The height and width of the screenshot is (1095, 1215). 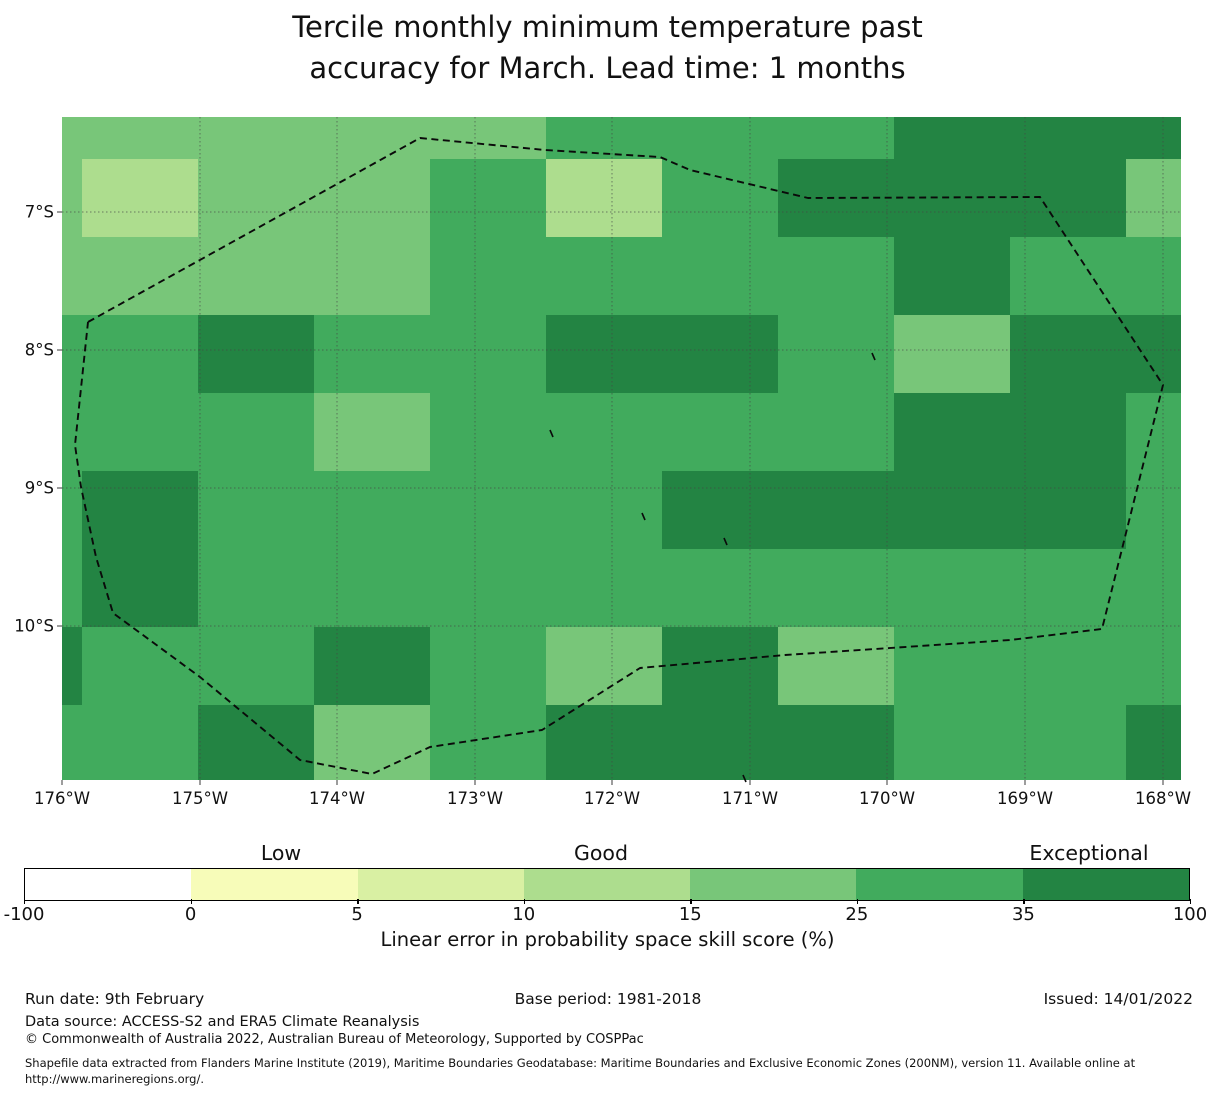 I want to click on chart-title-line1: Tercile monthly minimum temperature past, so click(x=607, y=27).